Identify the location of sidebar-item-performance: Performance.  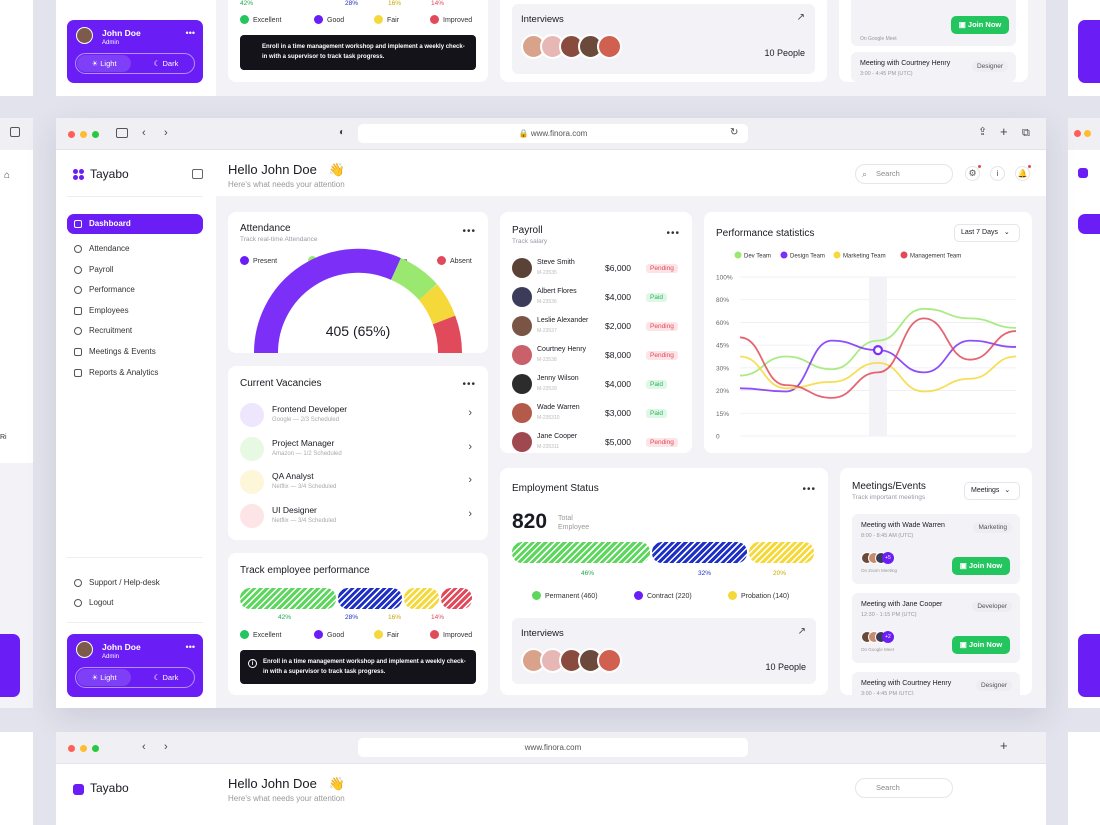
(135, 290).